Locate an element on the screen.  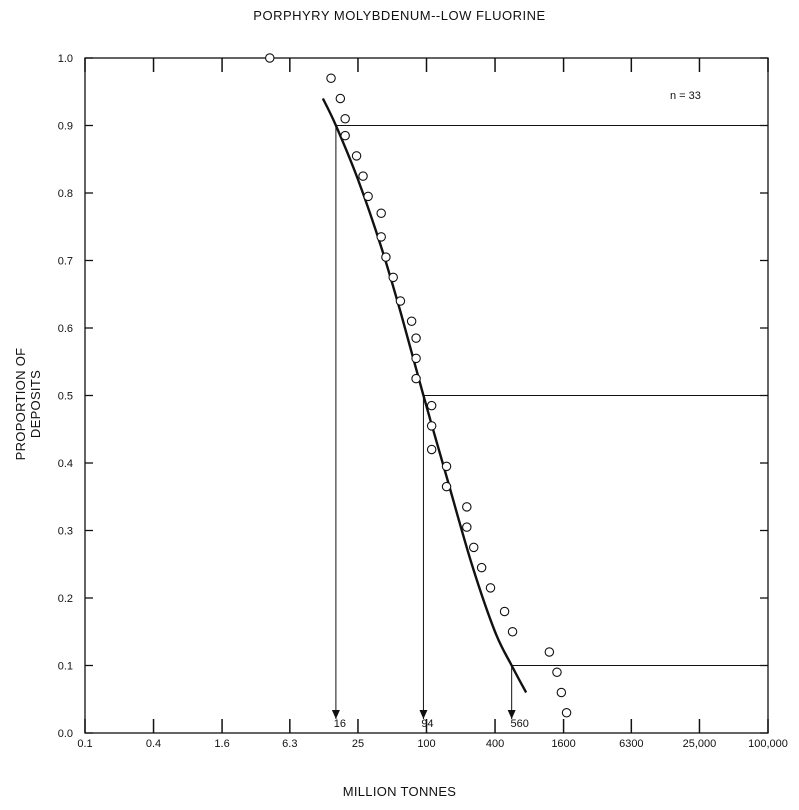
x-tick-label: 6300 is located at coordinates (631, 744).